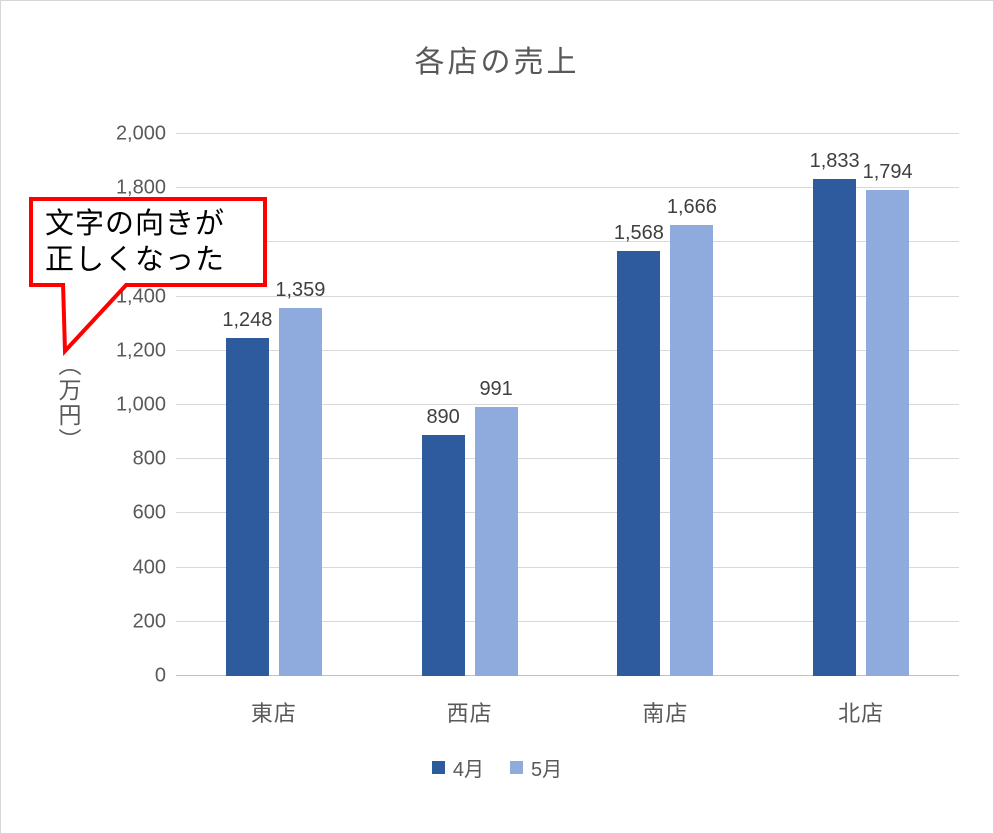 The image size is (994, 834). Describe the element at coordinates (149, 567) in the screenshot. I see `y-tick-label: 400` at that location.